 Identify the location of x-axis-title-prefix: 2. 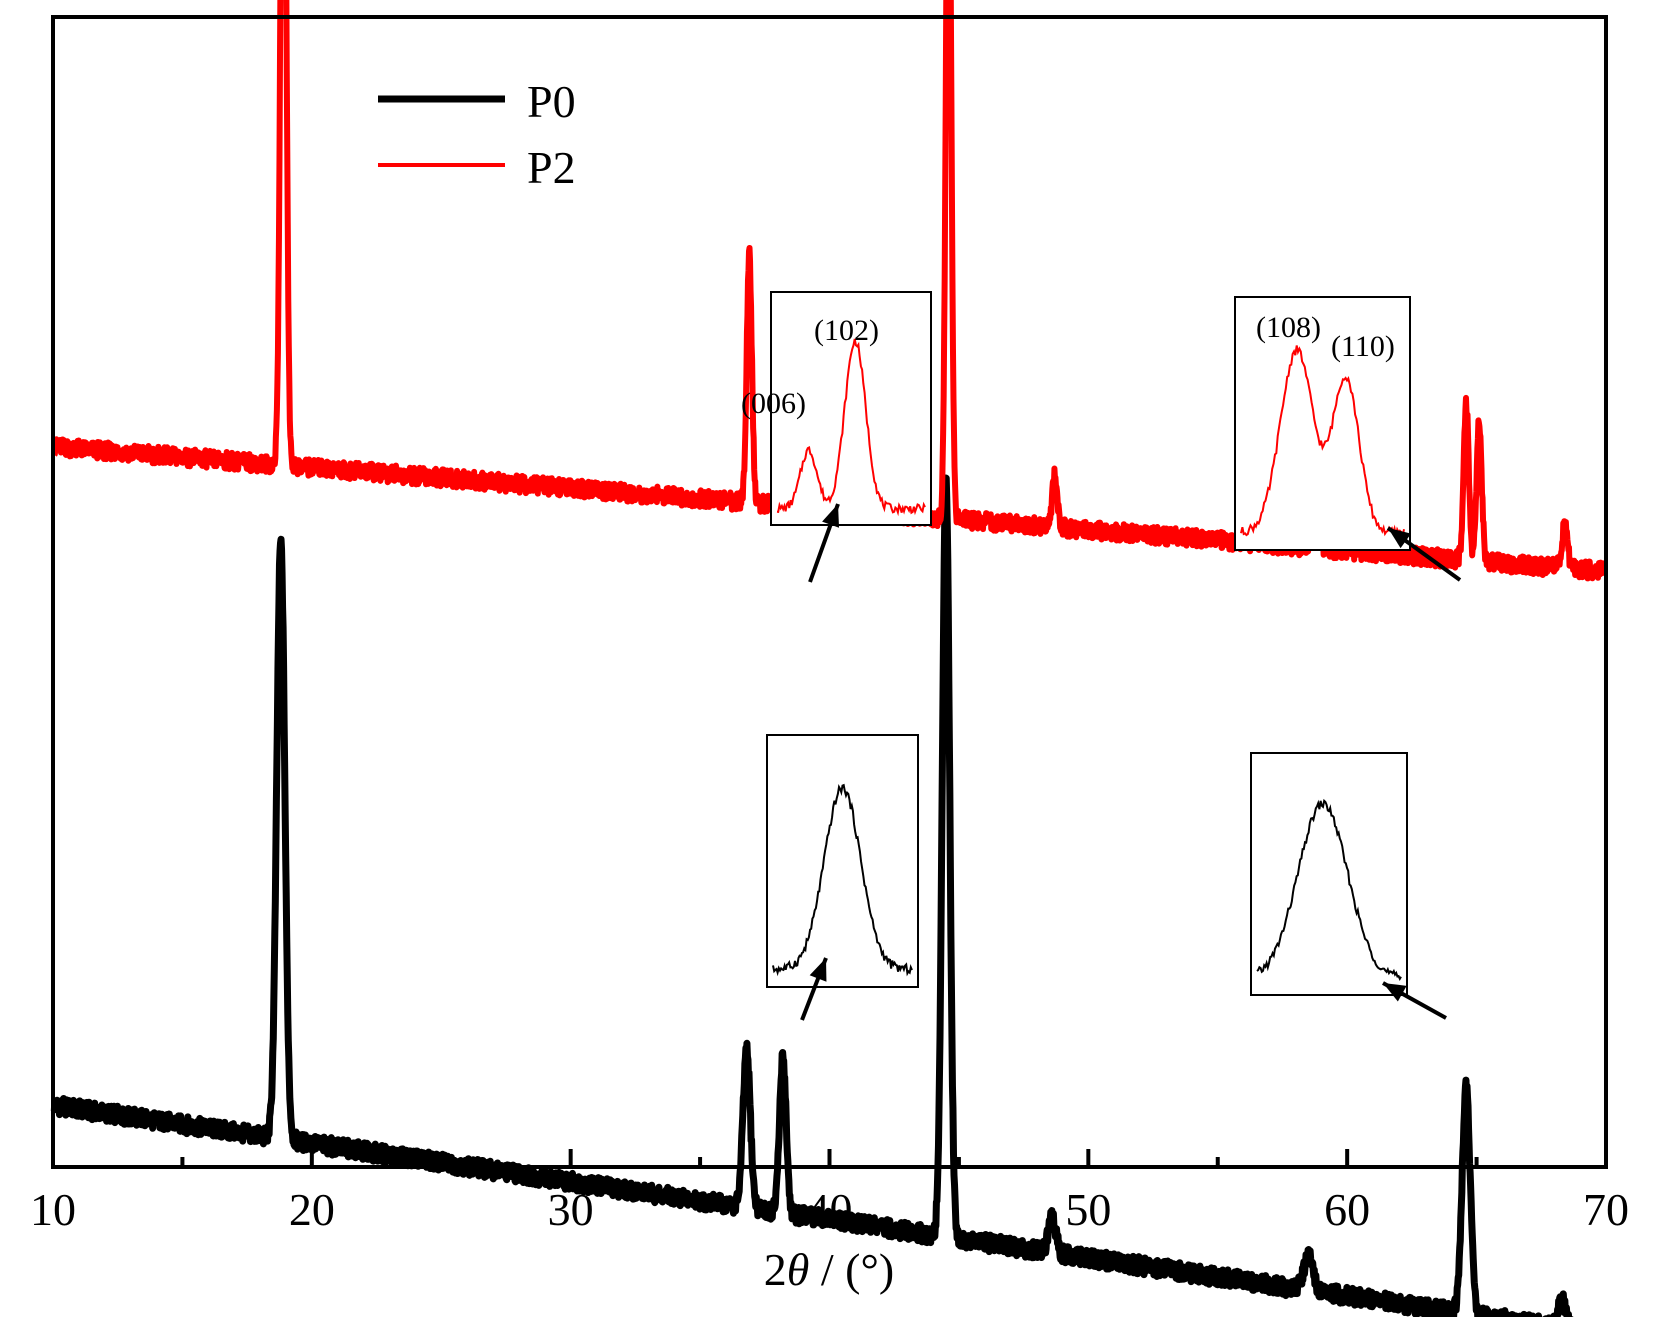
(775, 1269).